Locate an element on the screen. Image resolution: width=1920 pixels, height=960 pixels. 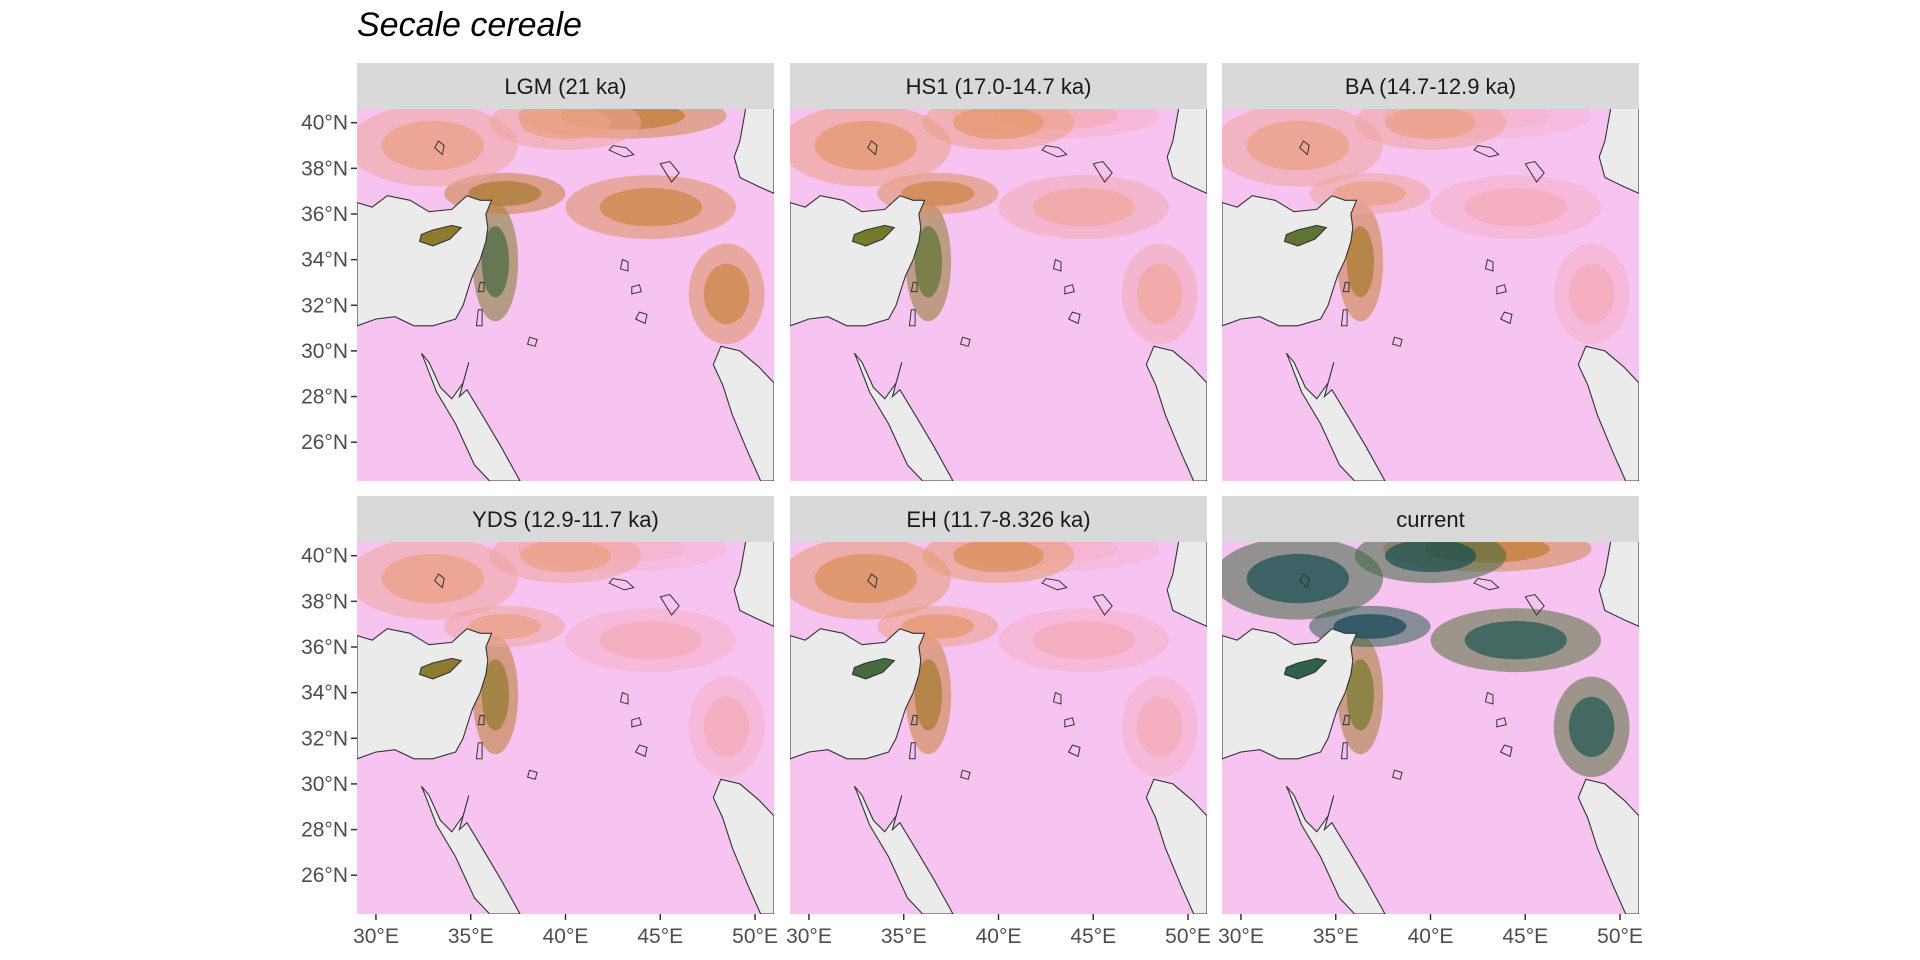
y-tick-label: 36°N is located at coordinates (324, 214).